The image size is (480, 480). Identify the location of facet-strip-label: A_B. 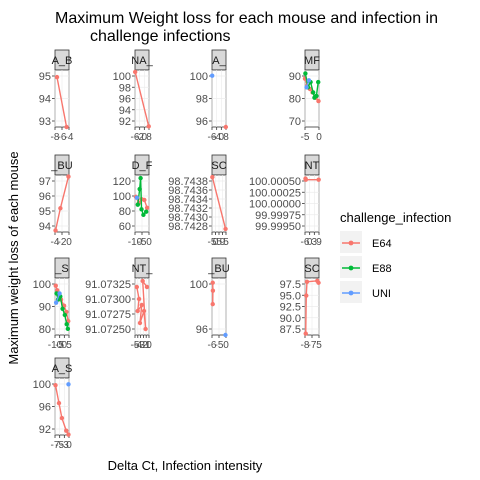
(62, 61).